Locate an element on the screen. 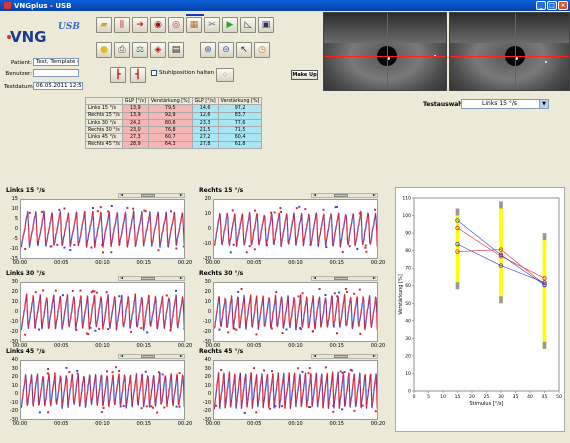 This screenshot has width=570, height=443. chair-right-button: ┫ is located at coordinates (138, 75).